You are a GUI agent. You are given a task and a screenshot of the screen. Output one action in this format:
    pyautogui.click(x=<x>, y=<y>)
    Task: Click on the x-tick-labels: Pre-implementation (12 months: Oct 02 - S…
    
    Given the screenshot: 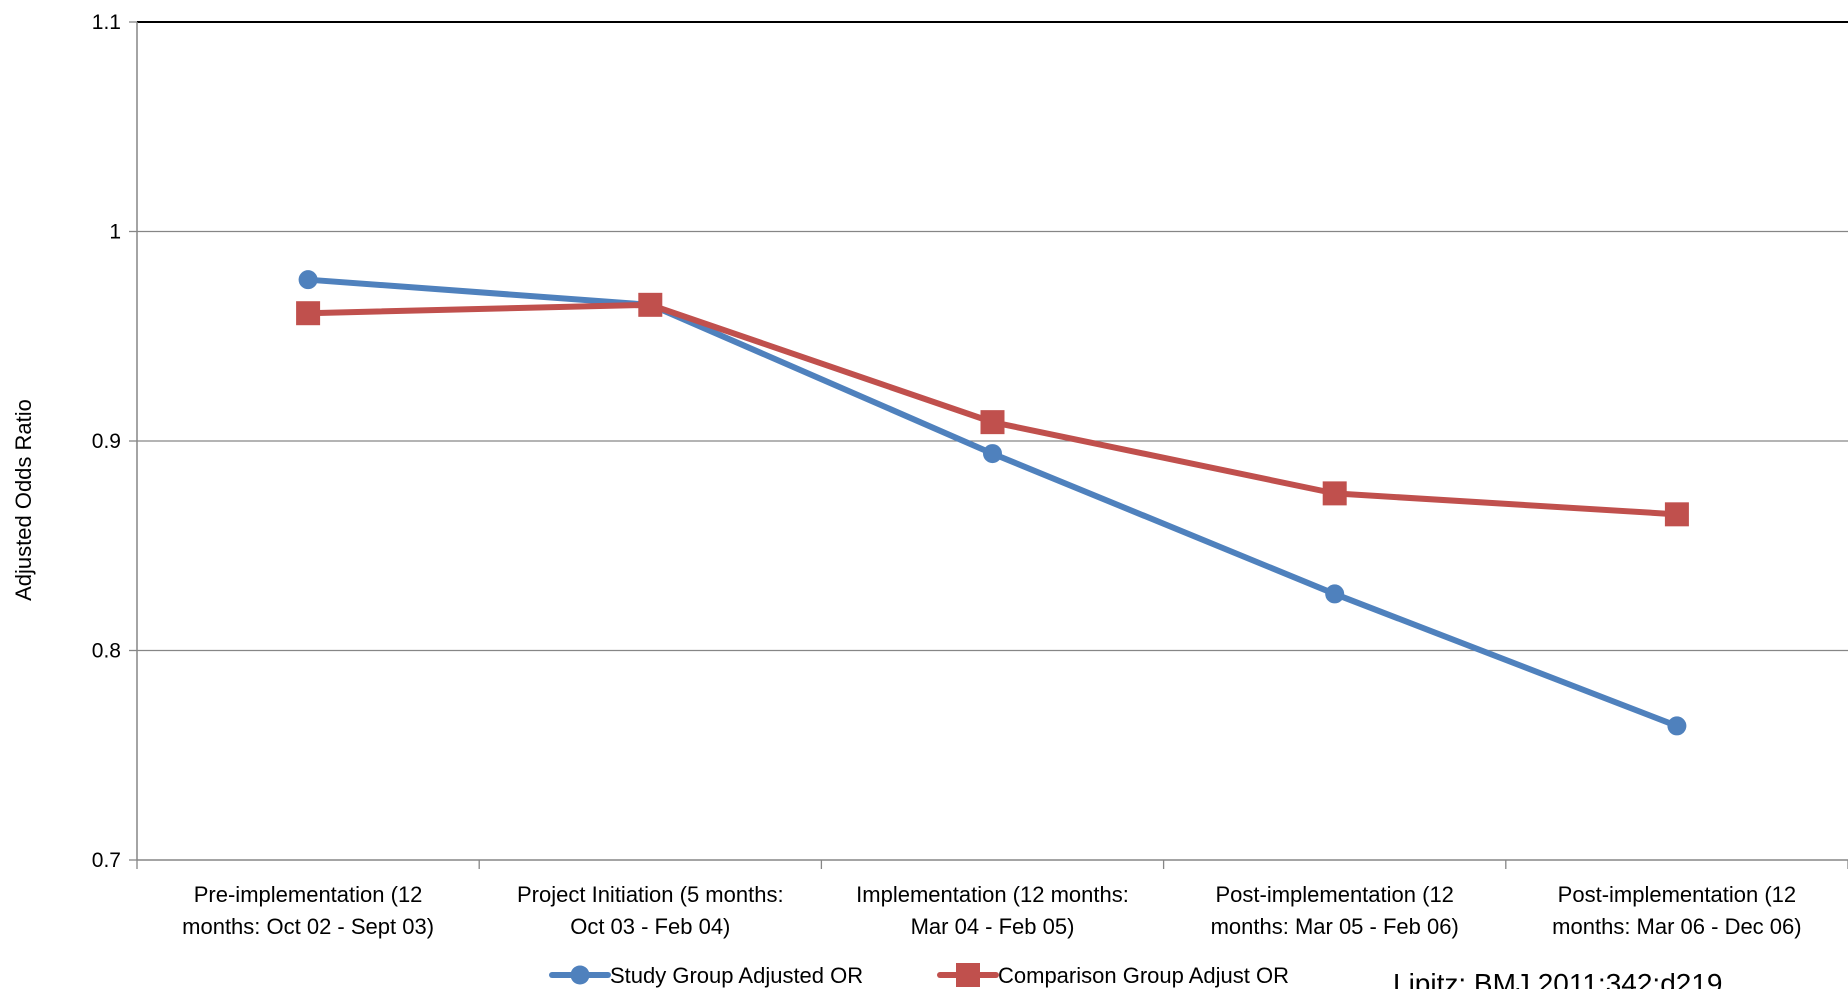 What is the action you would take?
    pyautogui.click(x=991, y=910)
    